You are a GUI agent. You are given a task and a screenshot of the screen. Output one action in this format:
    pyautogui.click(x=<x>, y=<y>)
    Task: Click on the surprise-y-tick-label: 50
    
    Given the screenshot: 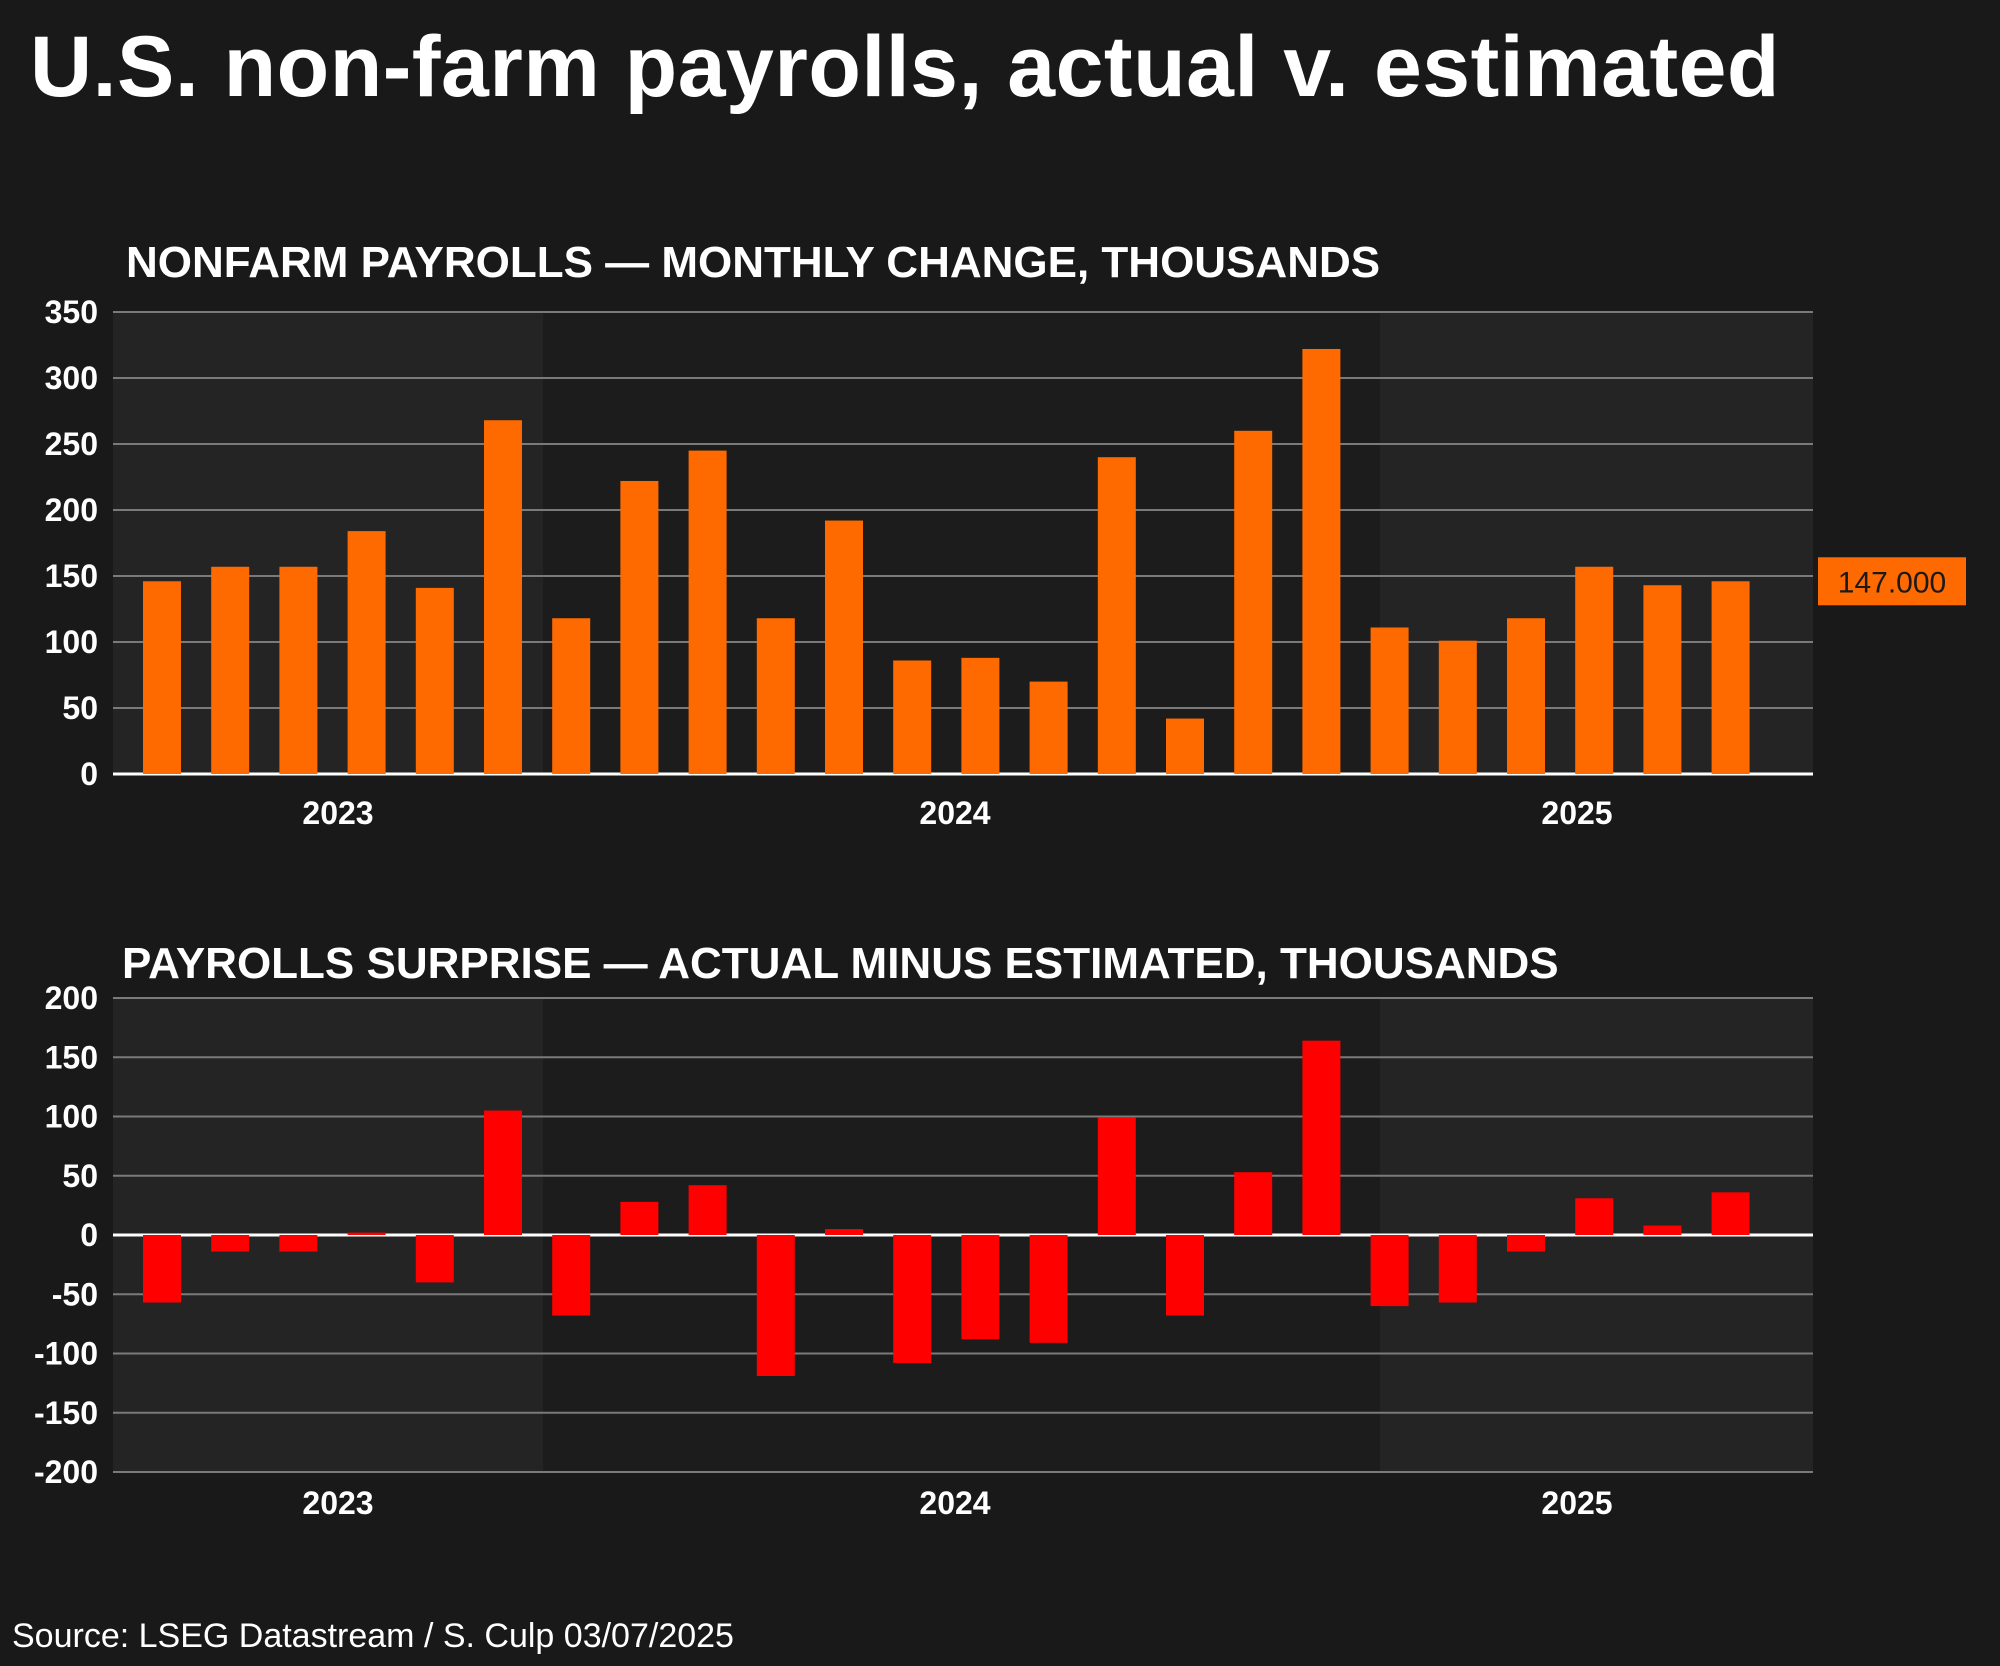 What is the action you would take?
    pyautogui.click(x=80, y=1176)
    